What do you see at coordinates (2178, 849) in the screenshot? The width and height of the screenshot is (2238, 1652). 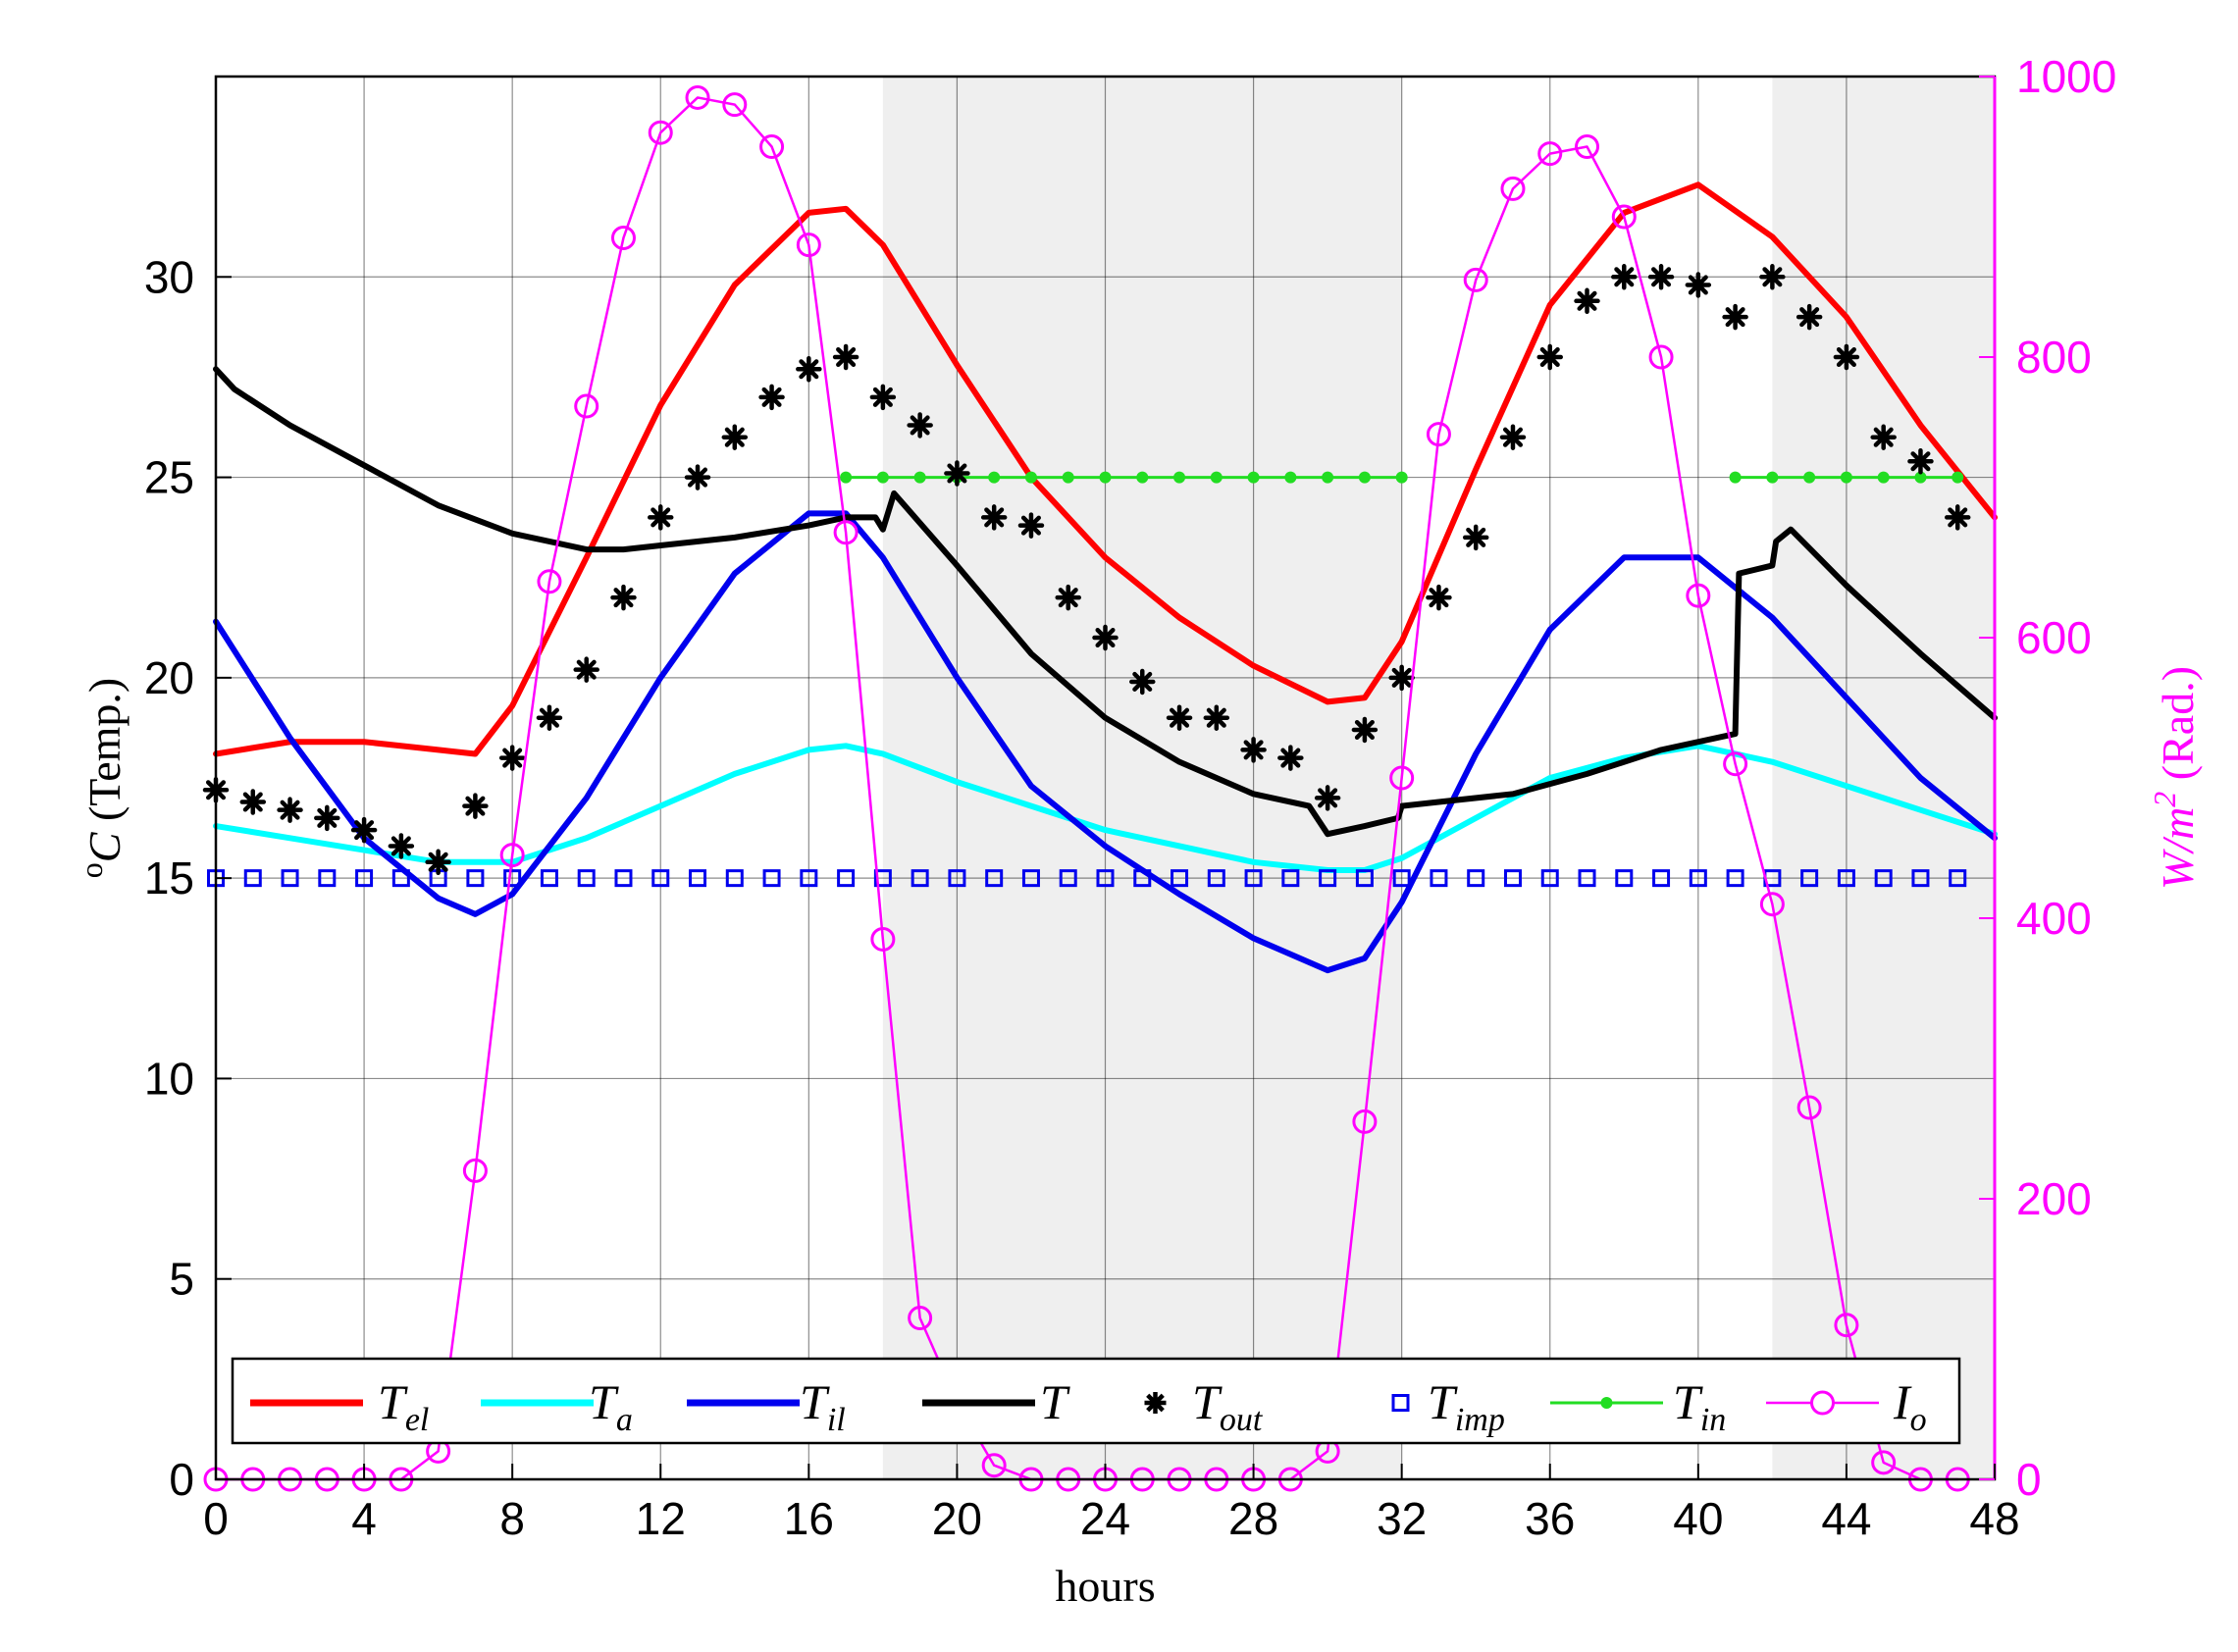 I see `right-y-label-unit: W/m` at bounding box center [2178, 849].